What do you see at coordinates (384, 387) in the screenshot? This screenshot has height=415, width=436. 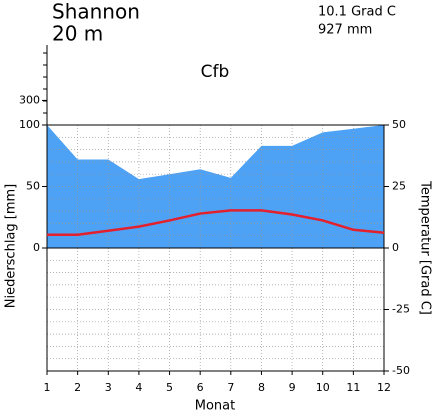 I see `x-tick-label: 12` at bounding box center [384, 387].